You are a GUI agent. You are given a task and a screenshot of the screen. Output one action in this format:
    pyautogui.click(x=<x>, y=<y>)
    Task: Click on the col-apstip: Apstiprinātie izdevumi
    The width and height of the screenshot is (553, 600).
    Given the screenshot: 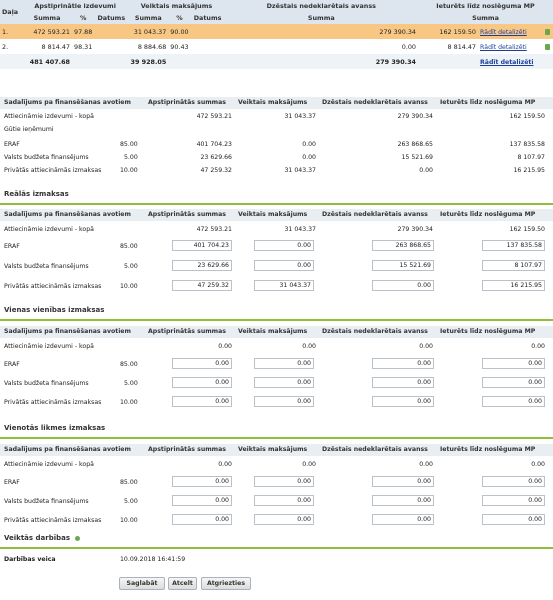 What is the action you would take?
    pyautogui.click(x=75, y=6)
    